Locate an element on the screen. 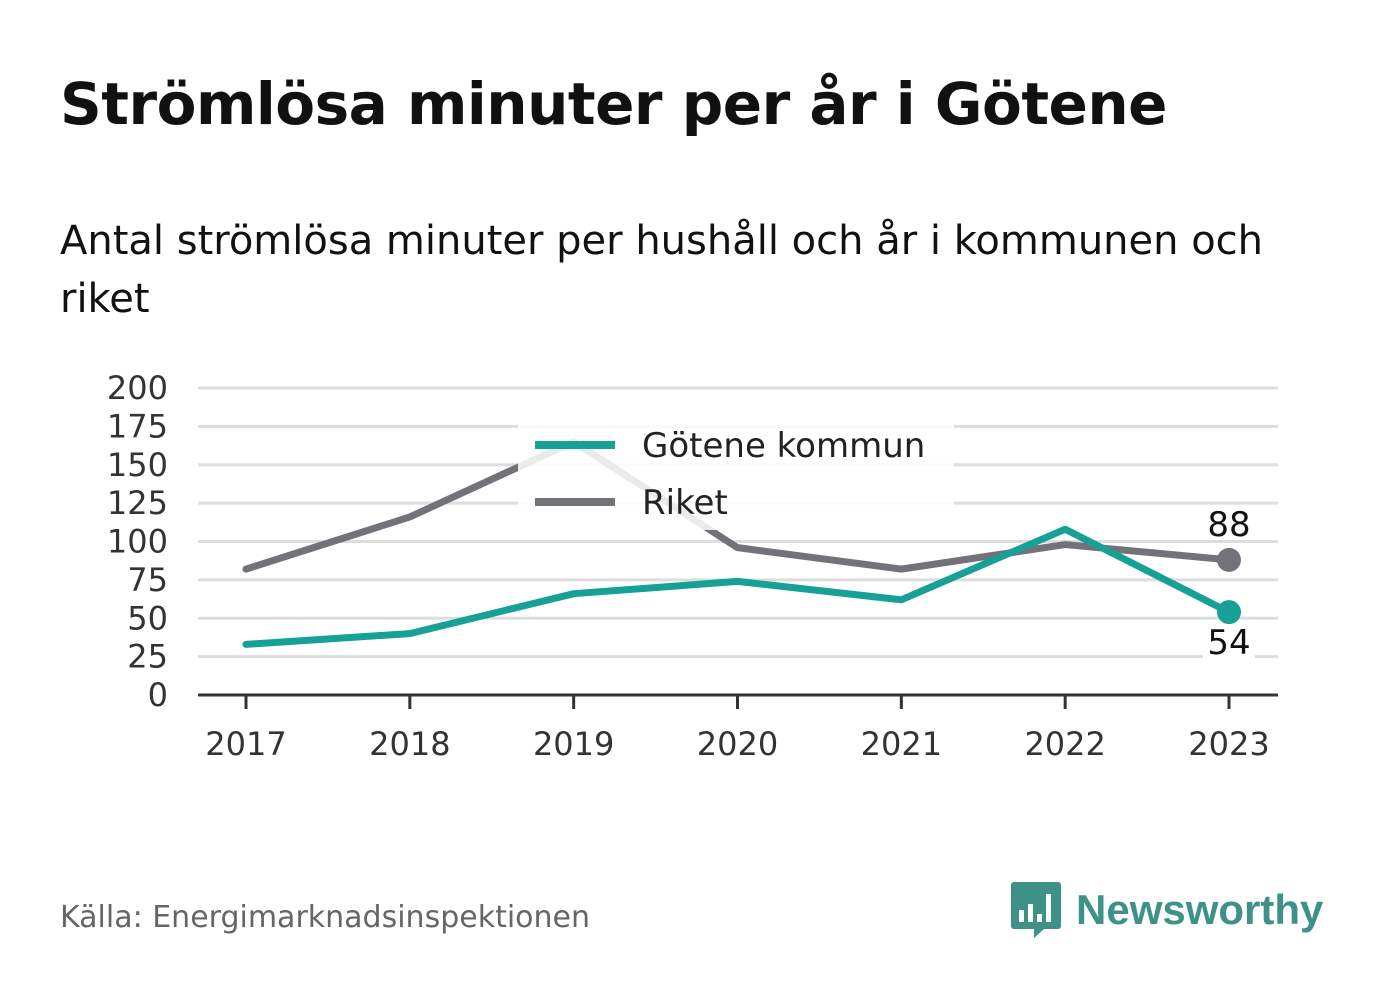  legend-background is located at coordinates (736, 474).